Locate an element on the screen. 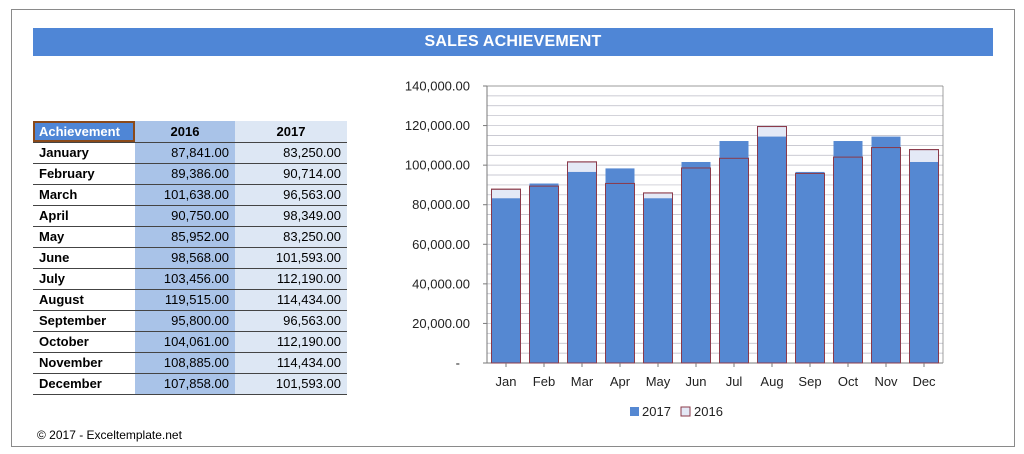 Image resolution: width=1024 pixels, height=454 pixels. table-row: December 107,858.00 101,593.00 is located at coordinates (190, 384).